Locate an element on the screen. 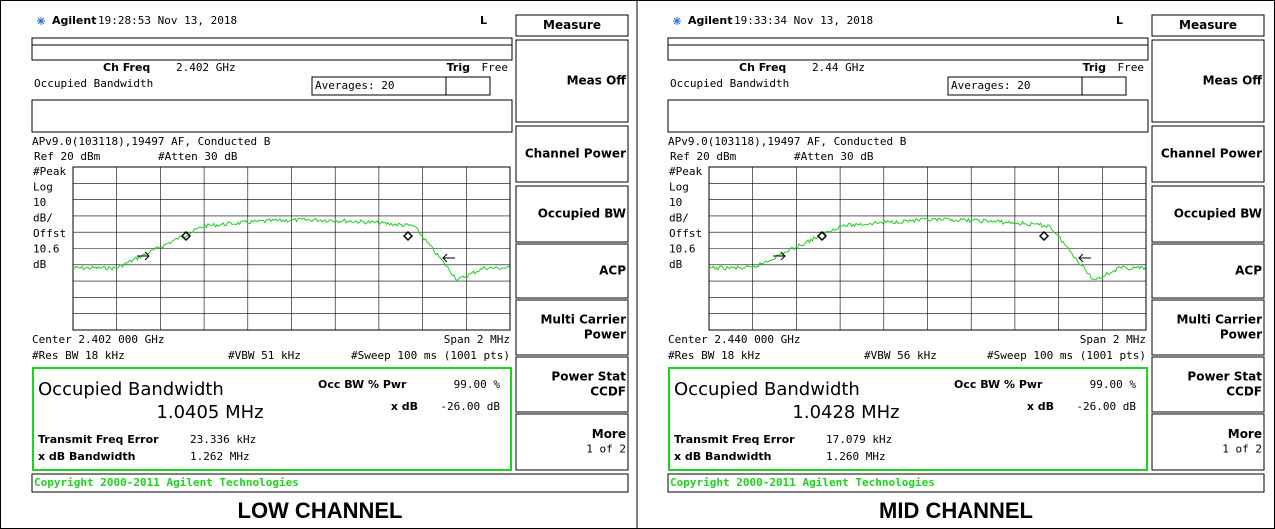 The height and width of the screenshot is (529, 1275). caption: LOW CHANNEL is located at coordinates (320, 510).